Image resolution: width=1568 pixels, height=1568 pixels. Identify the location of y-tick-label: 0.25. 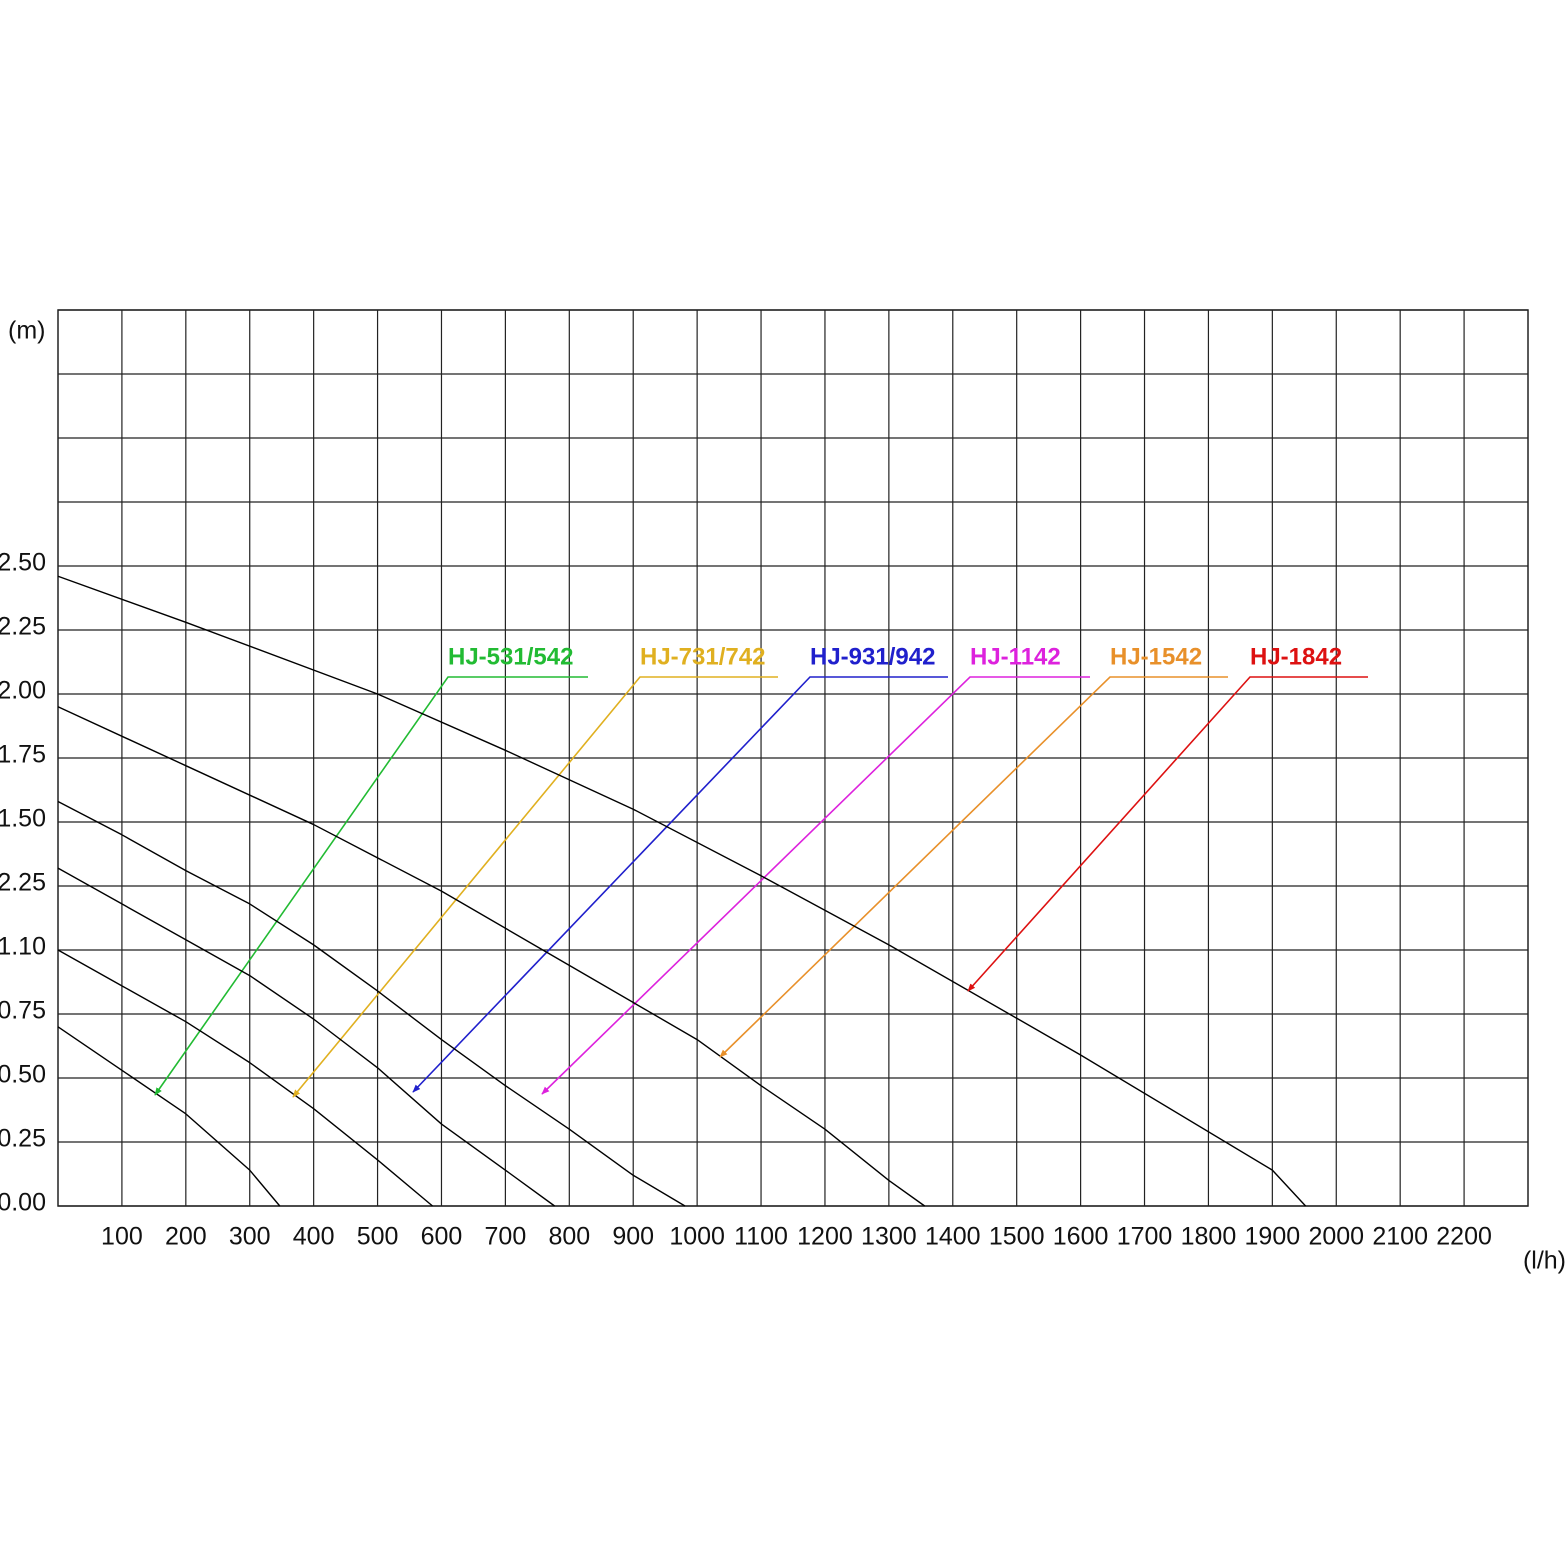
(23, 1139).